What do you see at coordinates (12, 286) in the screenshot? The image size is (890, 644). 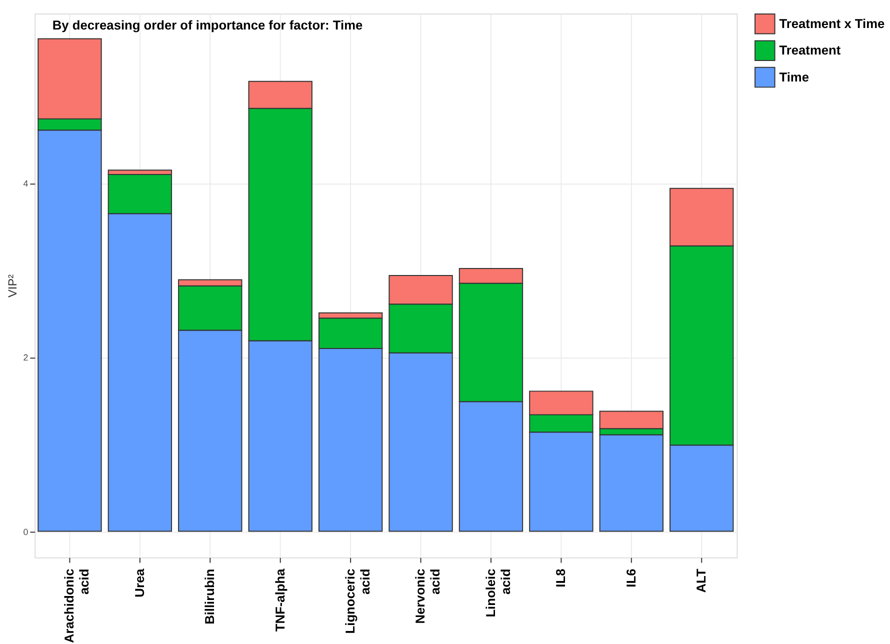 I see `y-axis-title: VIP²` at bounding box center [12, 286].